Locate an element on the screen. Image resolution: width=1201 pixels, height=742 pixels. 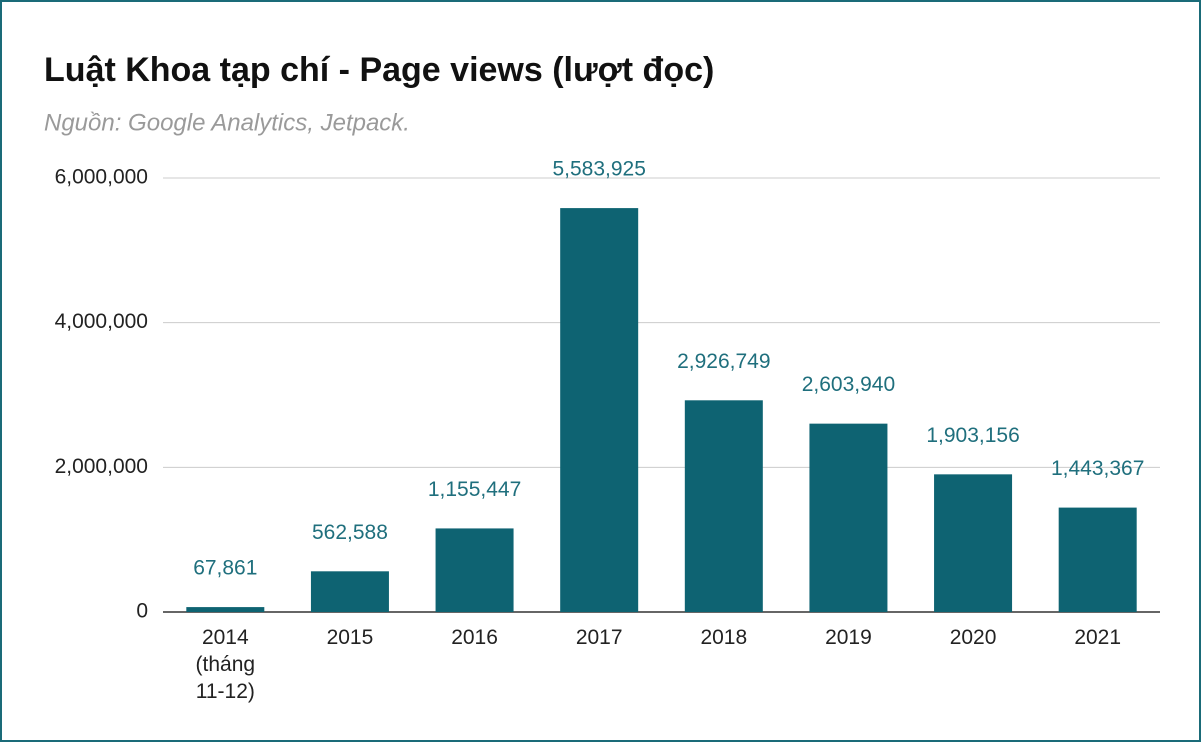
x-tick-label: 2015 is located at coordinates (350, 637).